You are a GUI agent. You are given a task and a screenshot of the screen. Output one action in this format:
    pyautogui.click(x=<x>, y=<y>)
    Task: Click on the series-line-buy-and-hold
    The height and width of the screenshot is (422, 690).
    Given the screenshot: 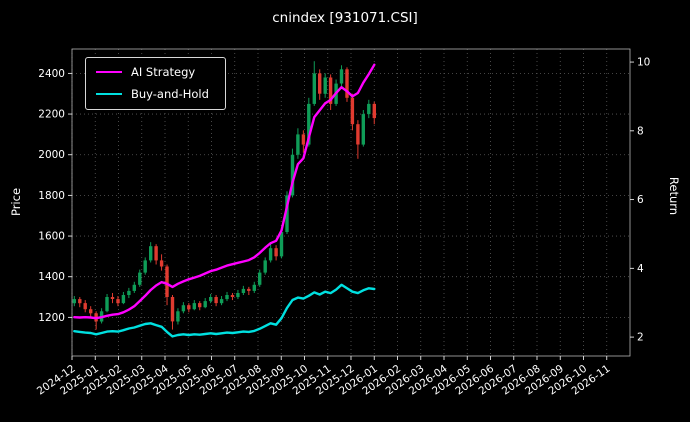 What is the action you would take?
    pyautogui.click(x=224, y=310)
    